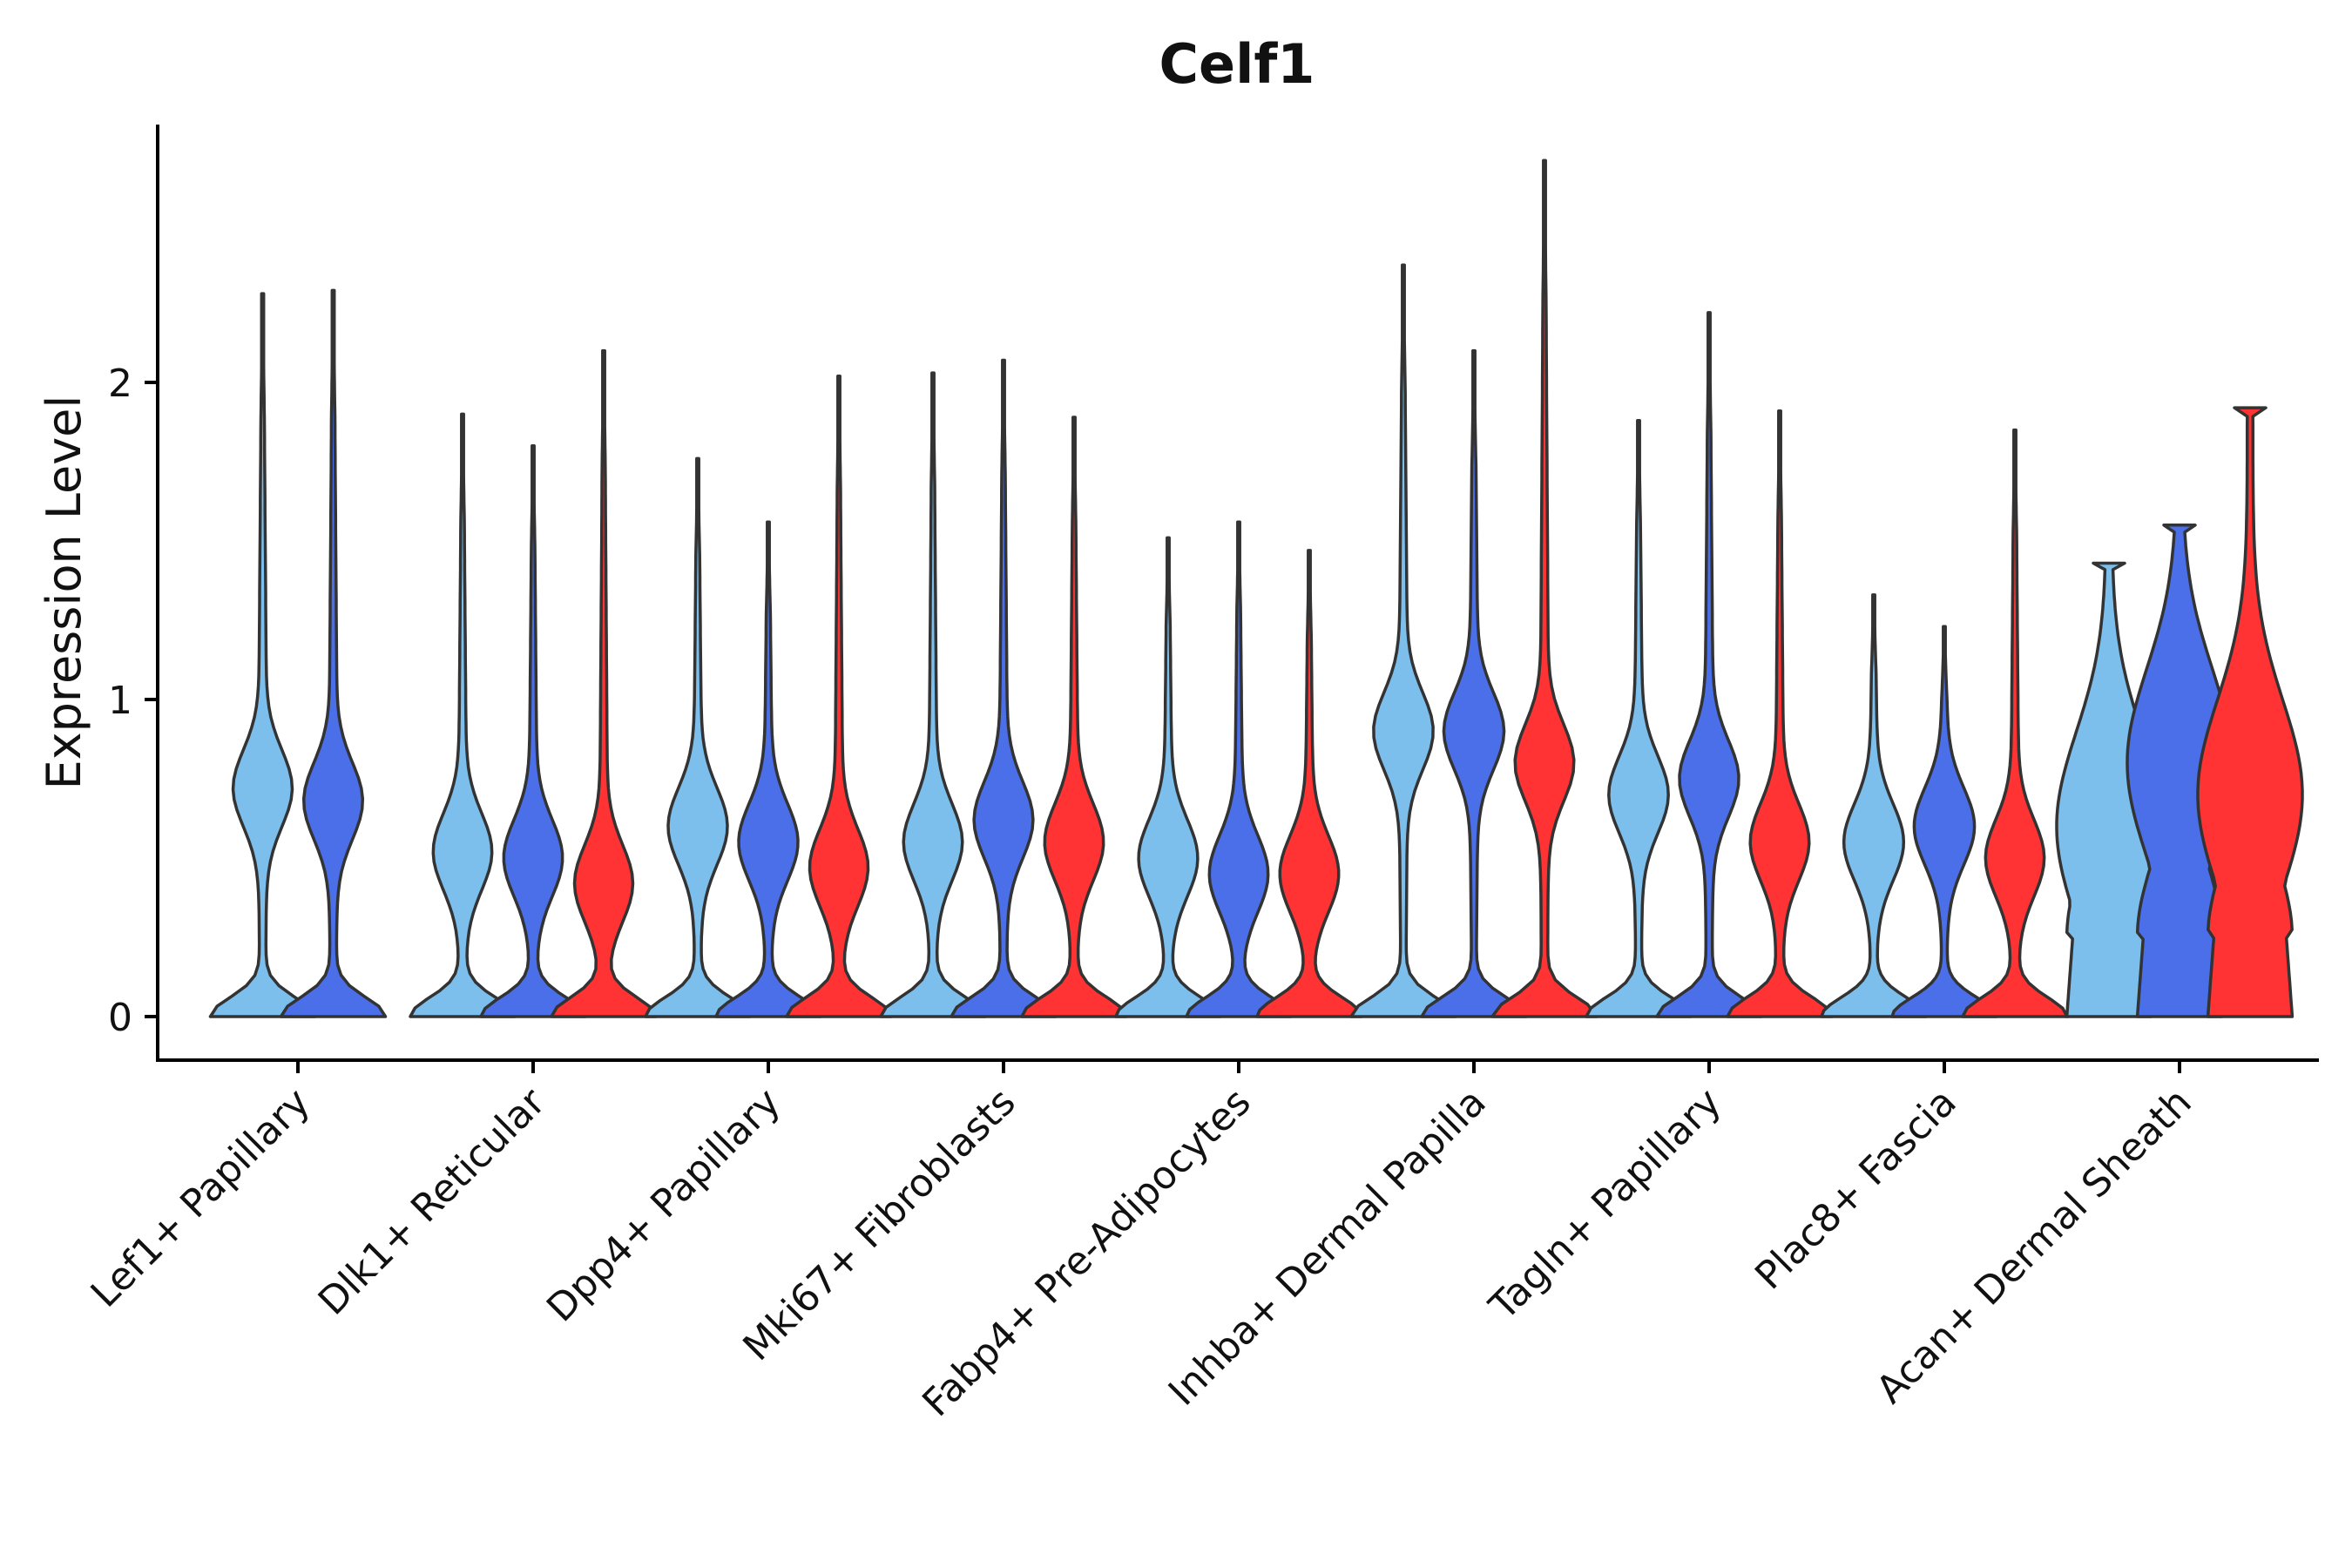 This screenshot has width=2352, height=1568. Describe the element at coordinates (1237, 64) in the screenshot. I see `chart-title: Celf1` at that location.